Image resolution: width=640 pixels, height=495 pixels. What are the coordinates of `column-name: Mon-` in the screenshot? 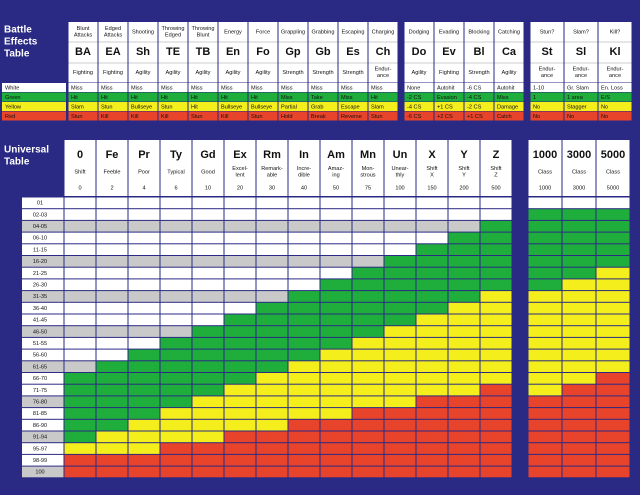 It's located at (368, 169).